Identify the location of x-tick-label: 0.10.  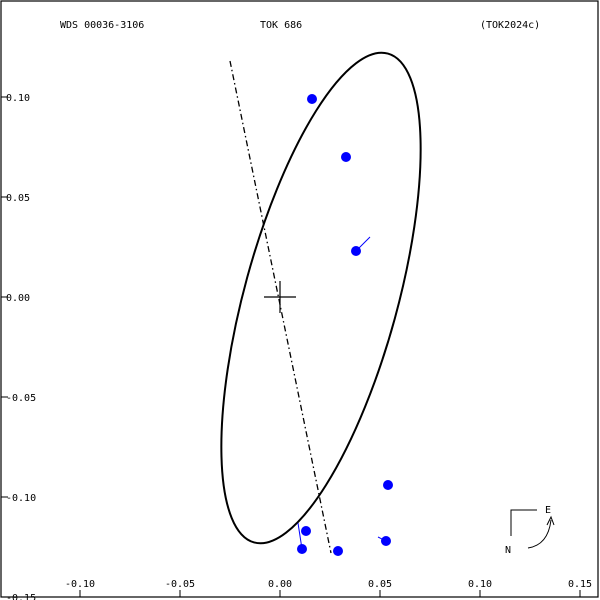
(480, 584).